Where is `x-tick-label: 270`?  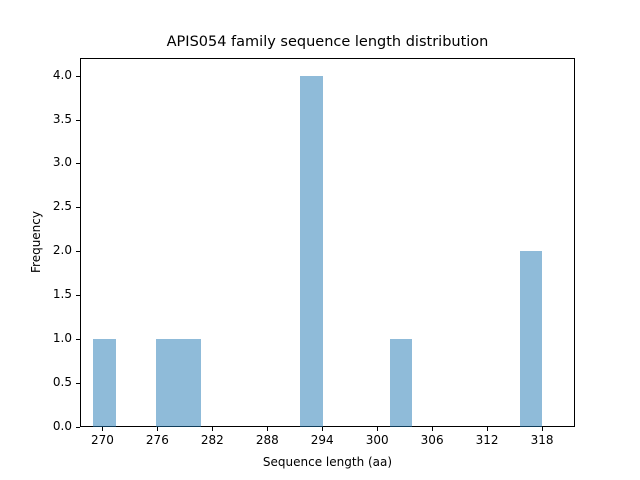 x-tick-label: 270 is located at coordinates (102, 440).